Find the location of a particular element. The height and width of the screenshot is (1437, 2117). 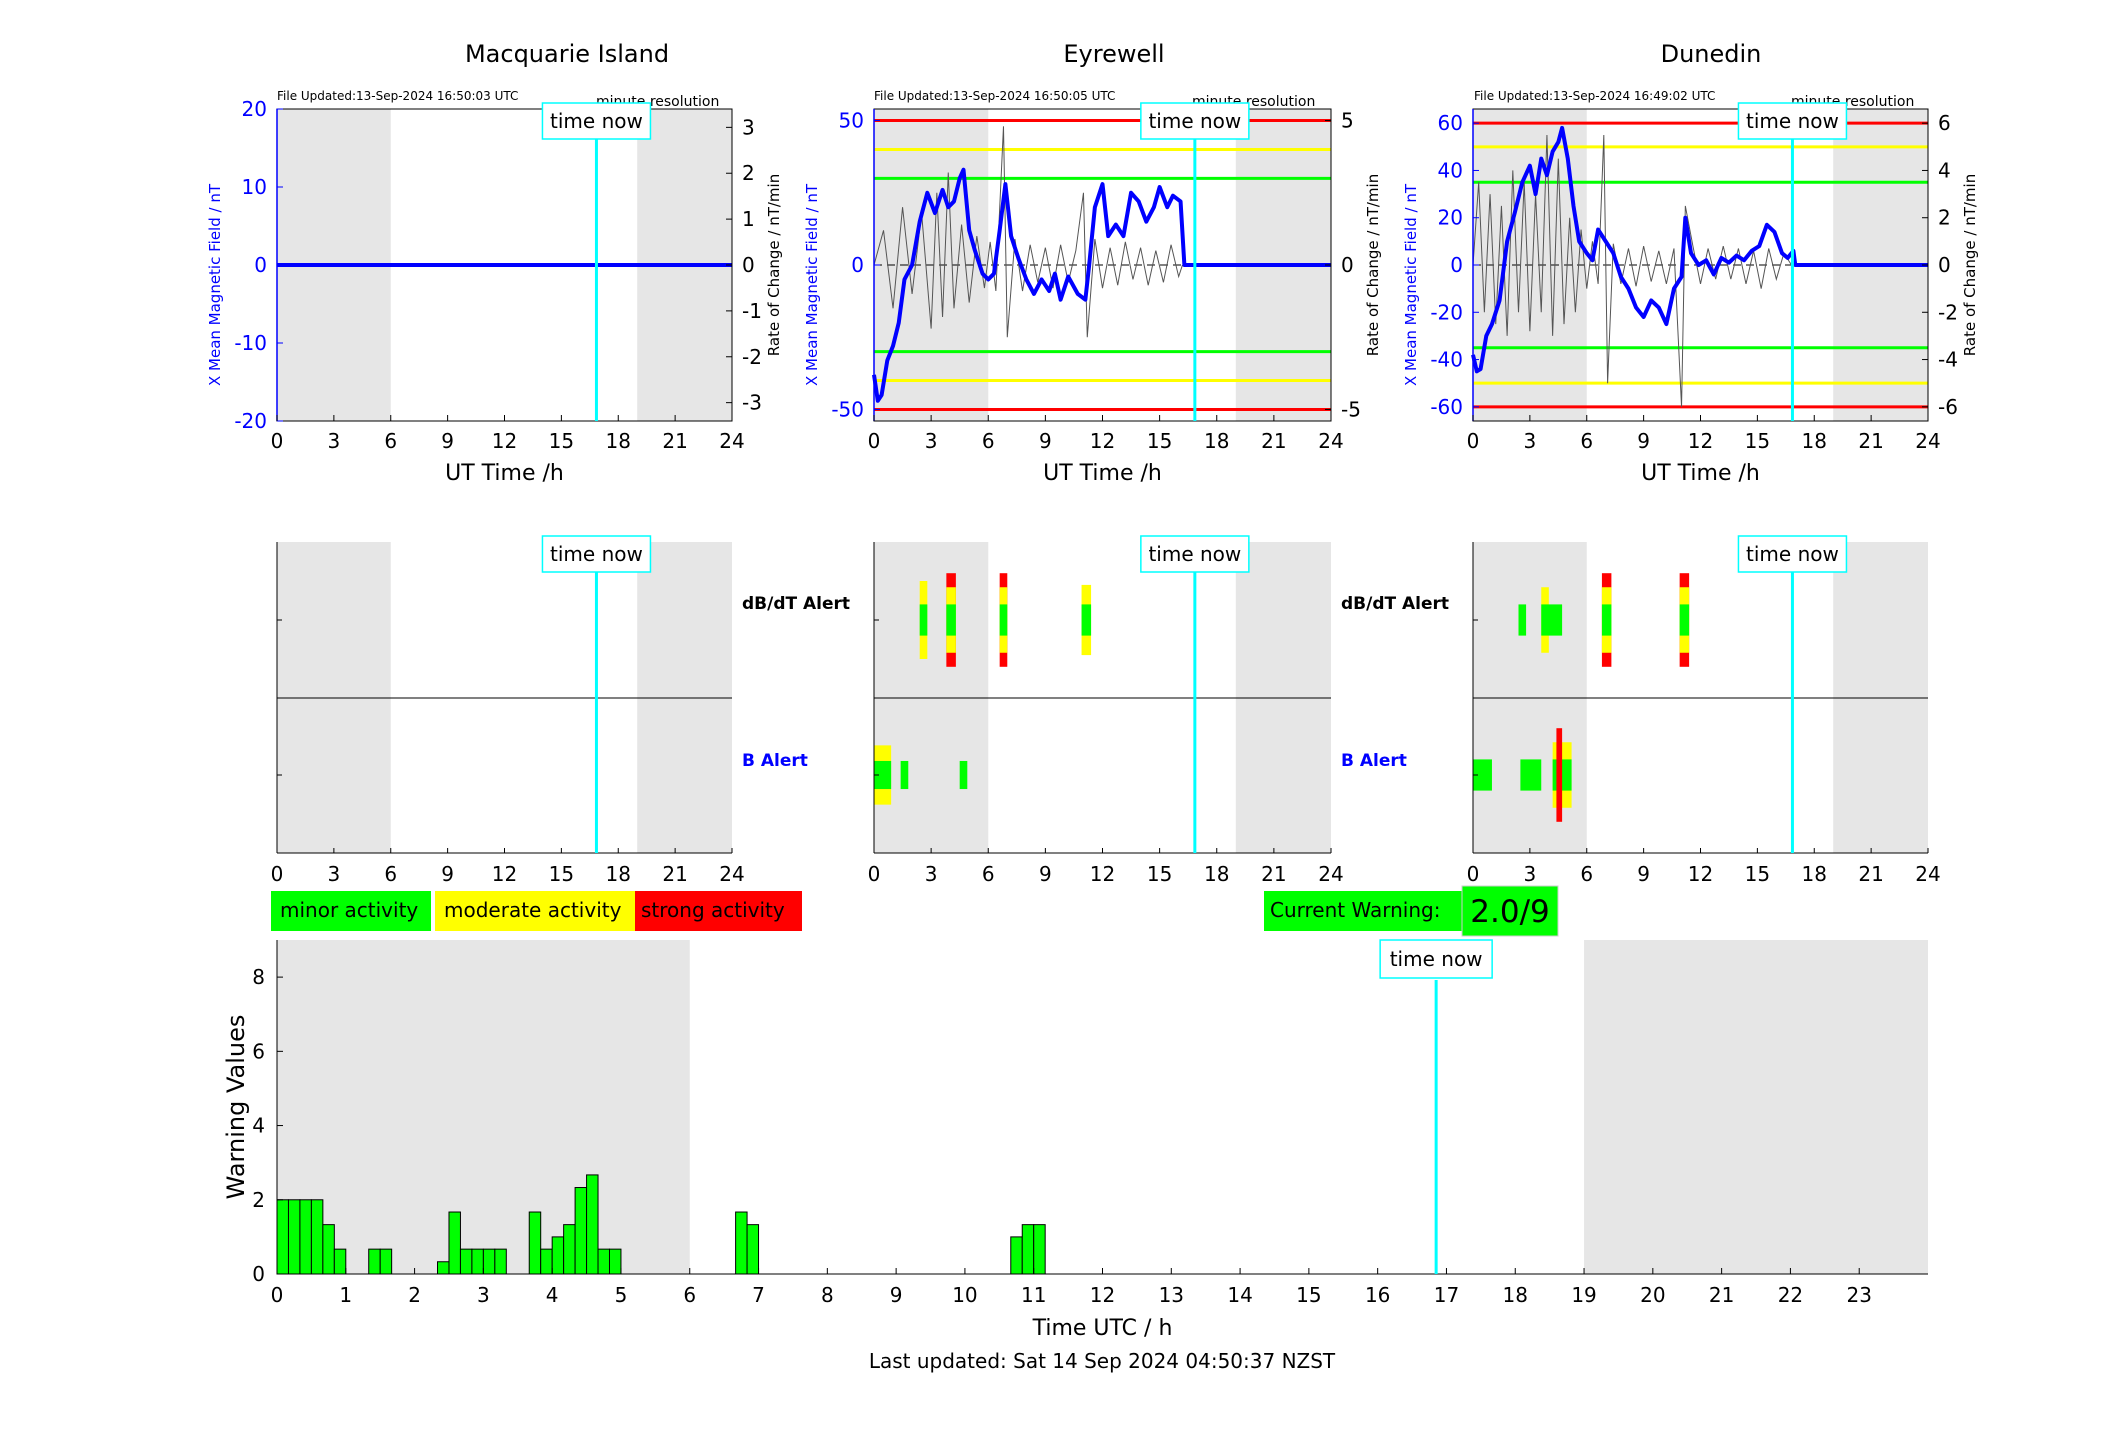

legend-minor-swatch is located at coordinates (351, 911).